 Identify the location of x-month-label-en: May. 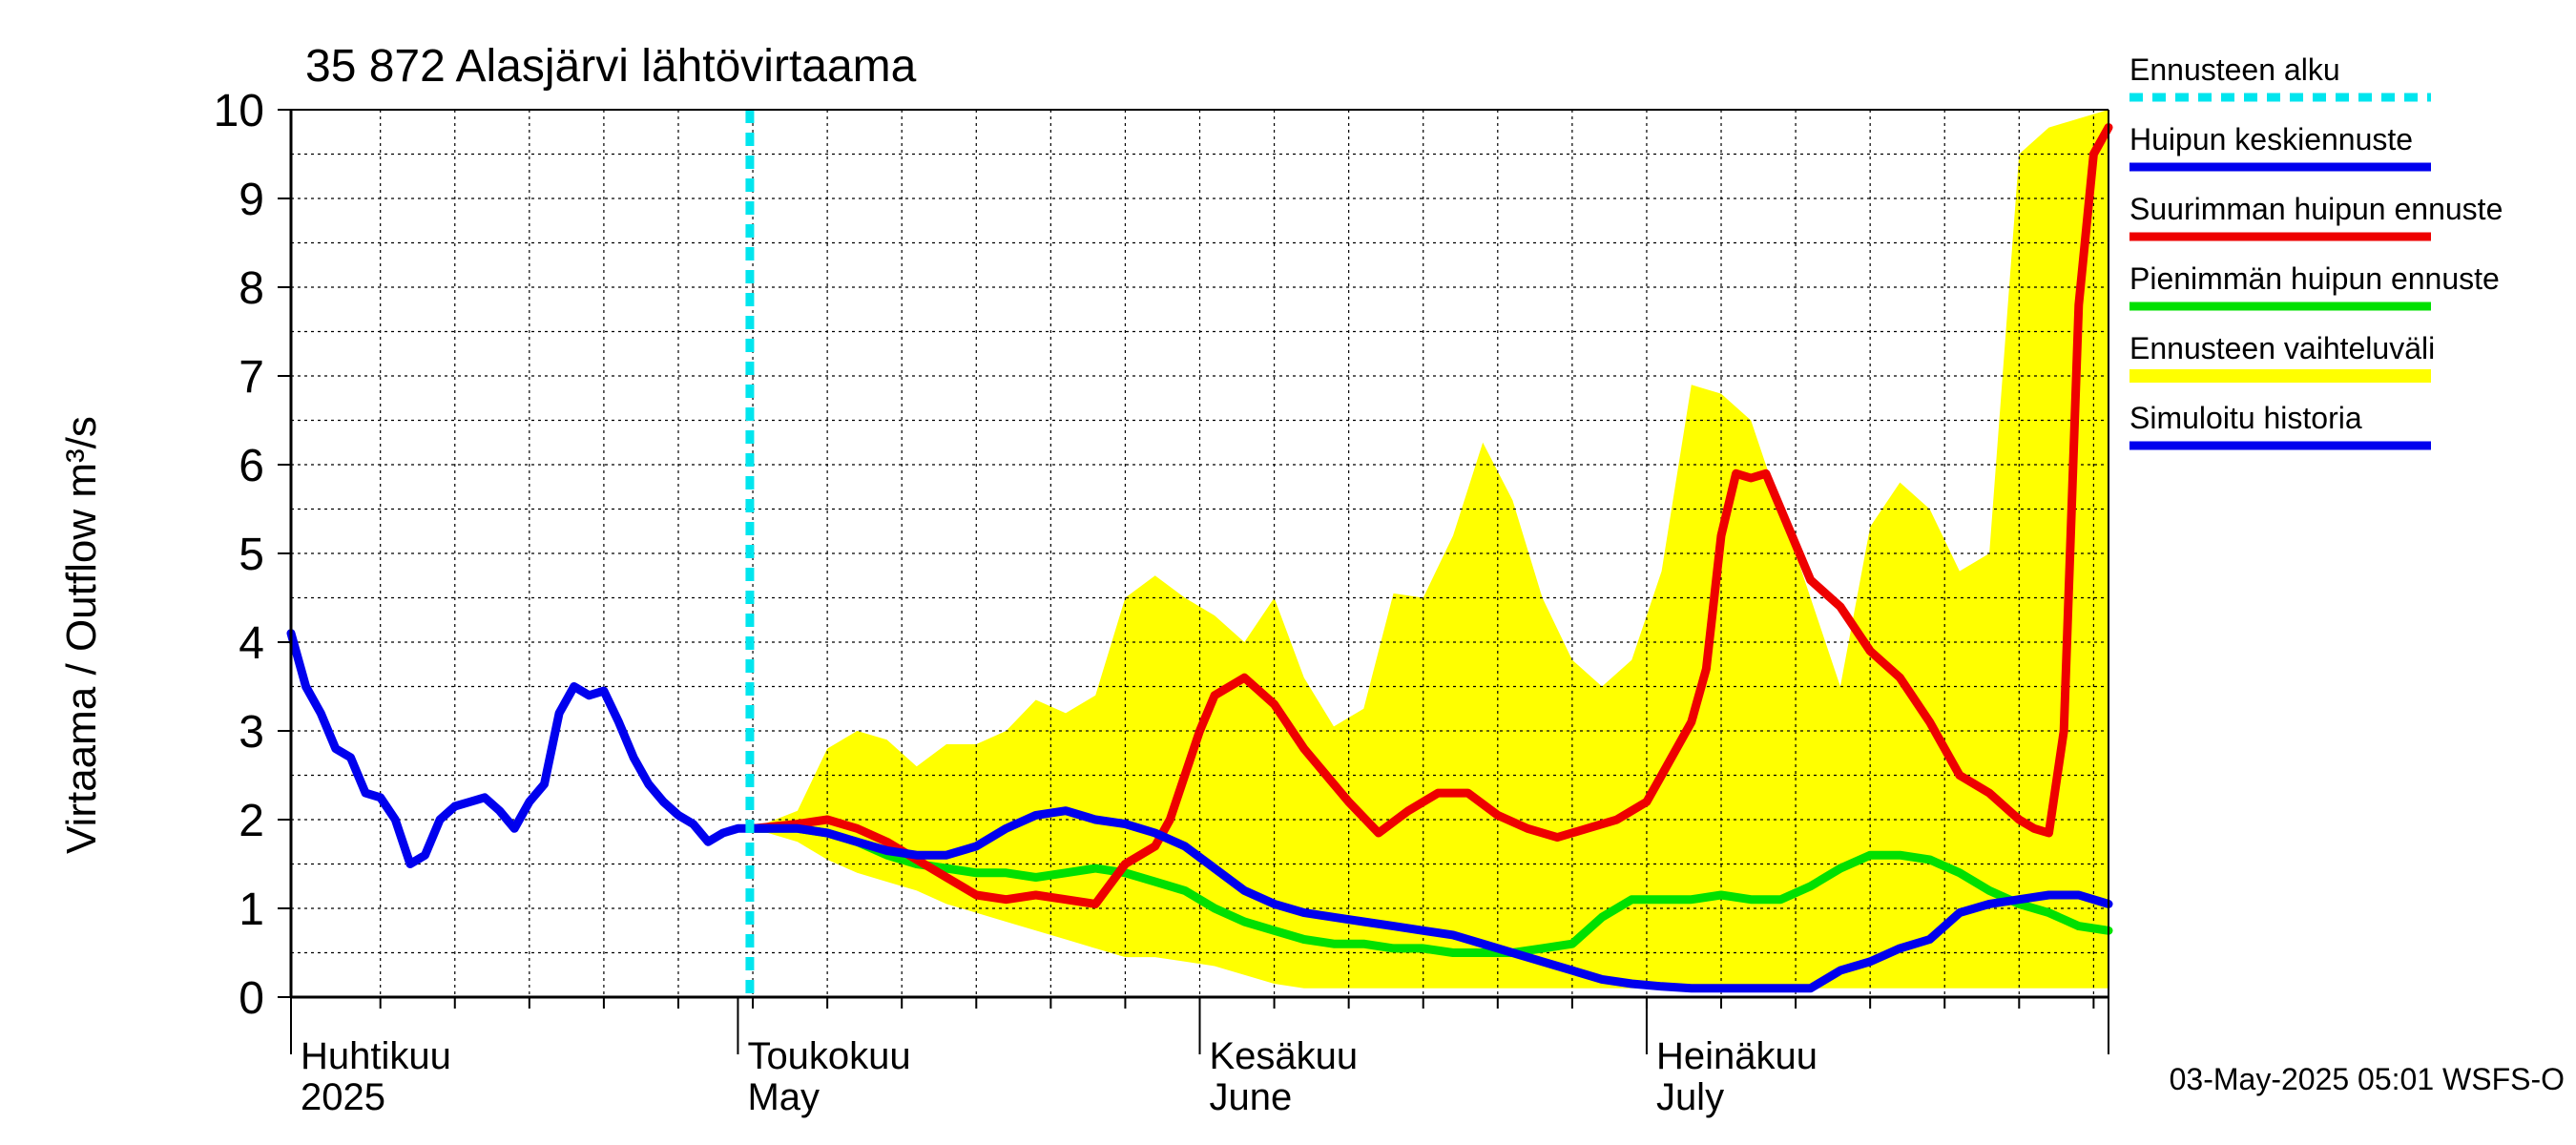
(783, 1097).